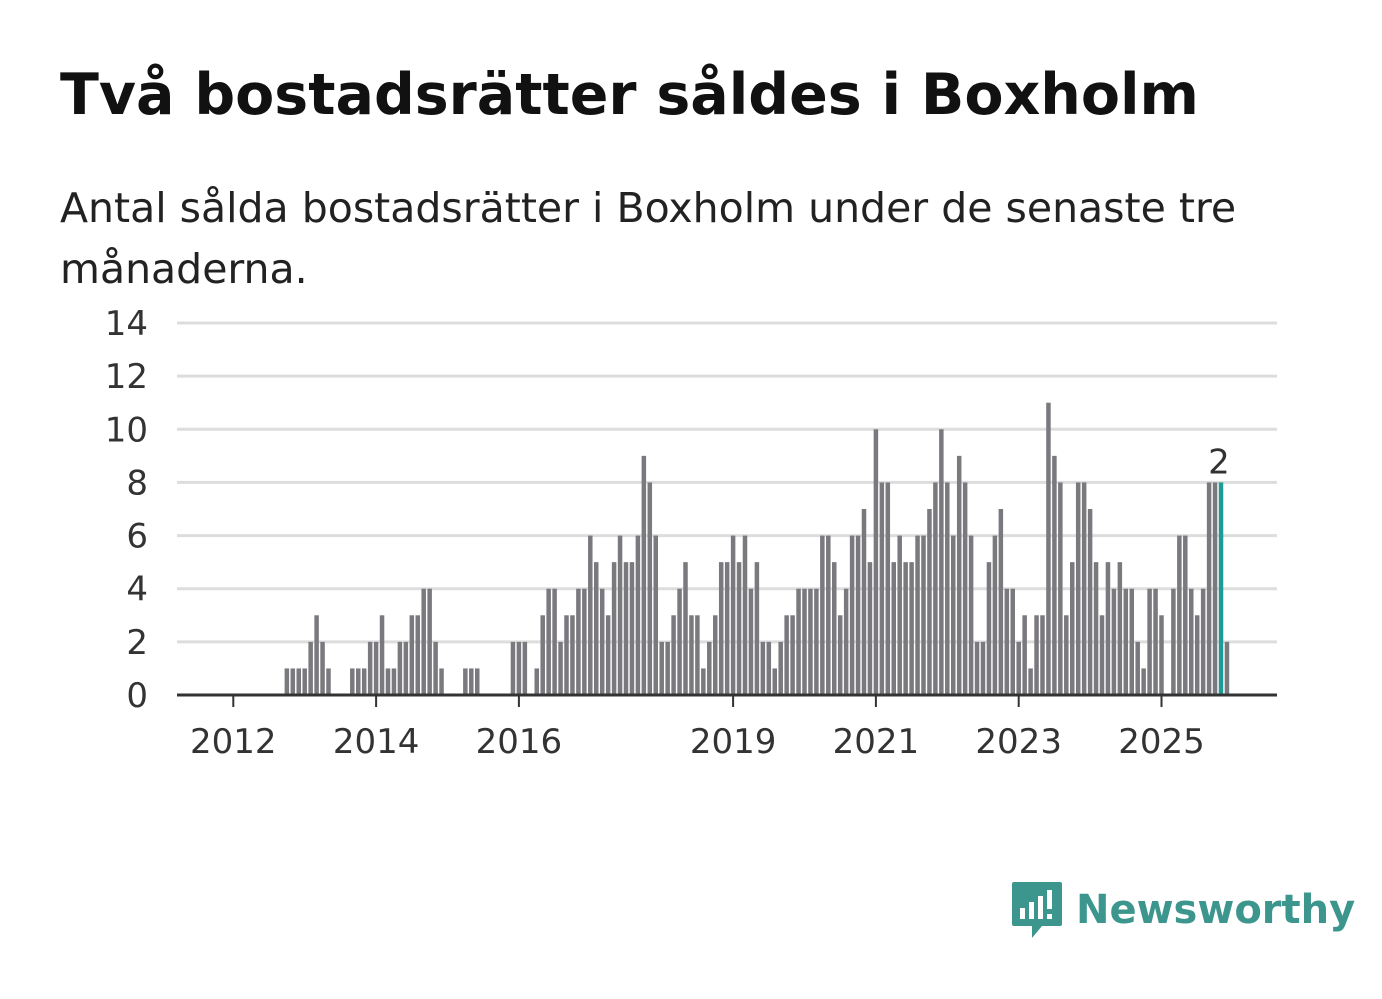  Describe the element at coordinates (1221, 588) in the screenshot. I see `highlight-bar` at that location.